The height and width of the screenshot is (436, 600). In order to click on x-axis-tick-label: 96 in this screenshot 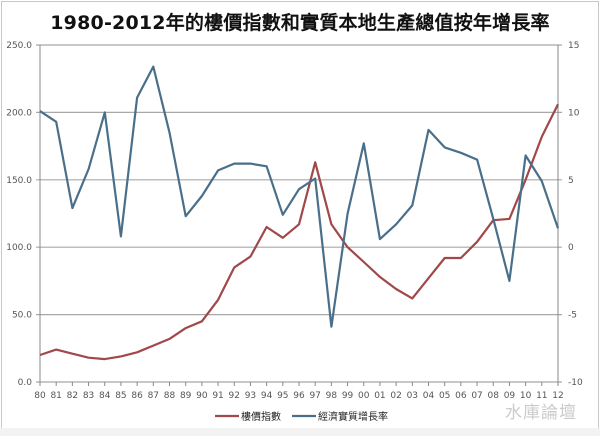, I will do `click(299, 396)`.